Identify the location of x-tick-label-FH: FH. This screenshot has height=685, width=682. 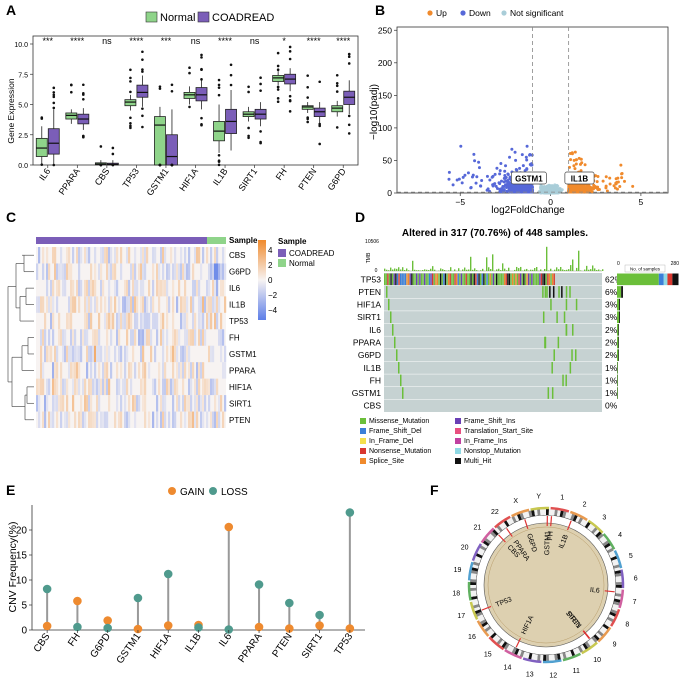
(281, 174).